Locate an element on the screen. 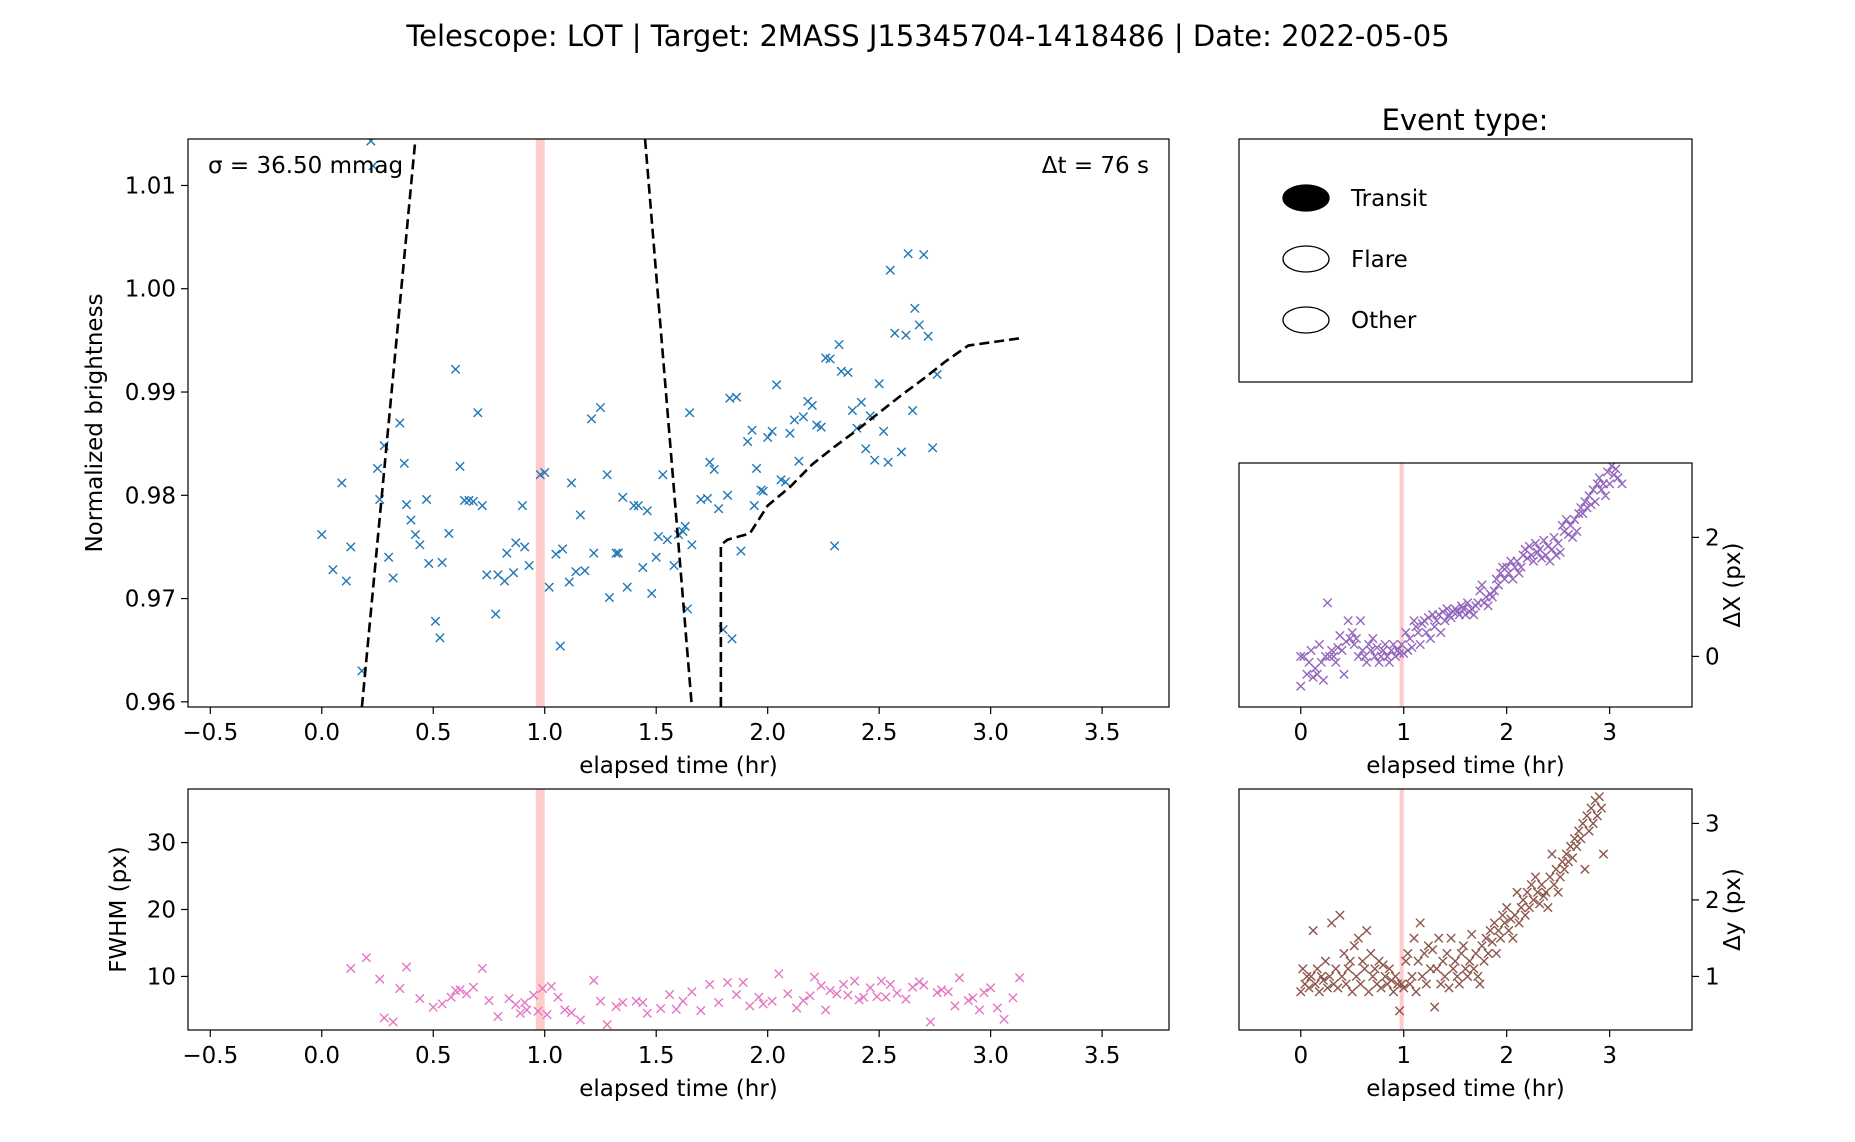  y-tick-label: 0.99 is located at coordinates (150, 393).